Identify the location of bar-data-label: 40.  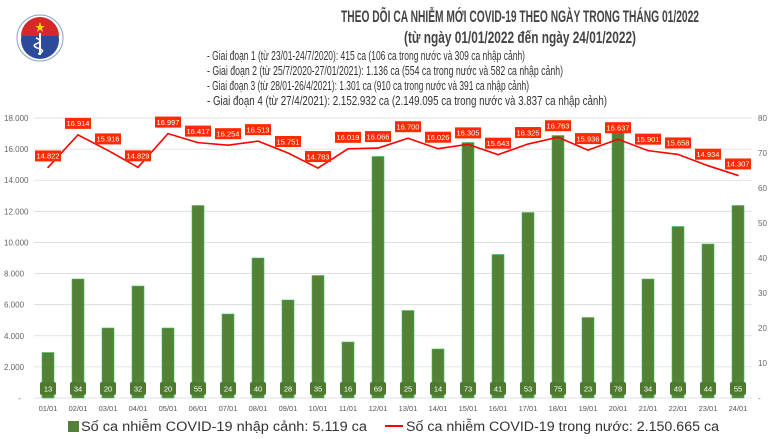
(258, 389).